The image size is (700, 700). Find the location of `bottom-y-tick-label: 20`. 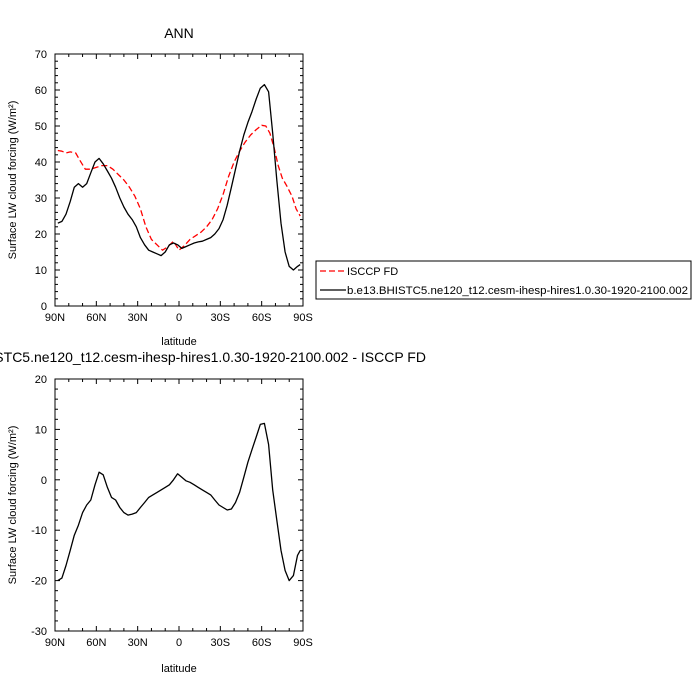

bottom-y-tick-label: 20 is located at coordinates (41, 380).